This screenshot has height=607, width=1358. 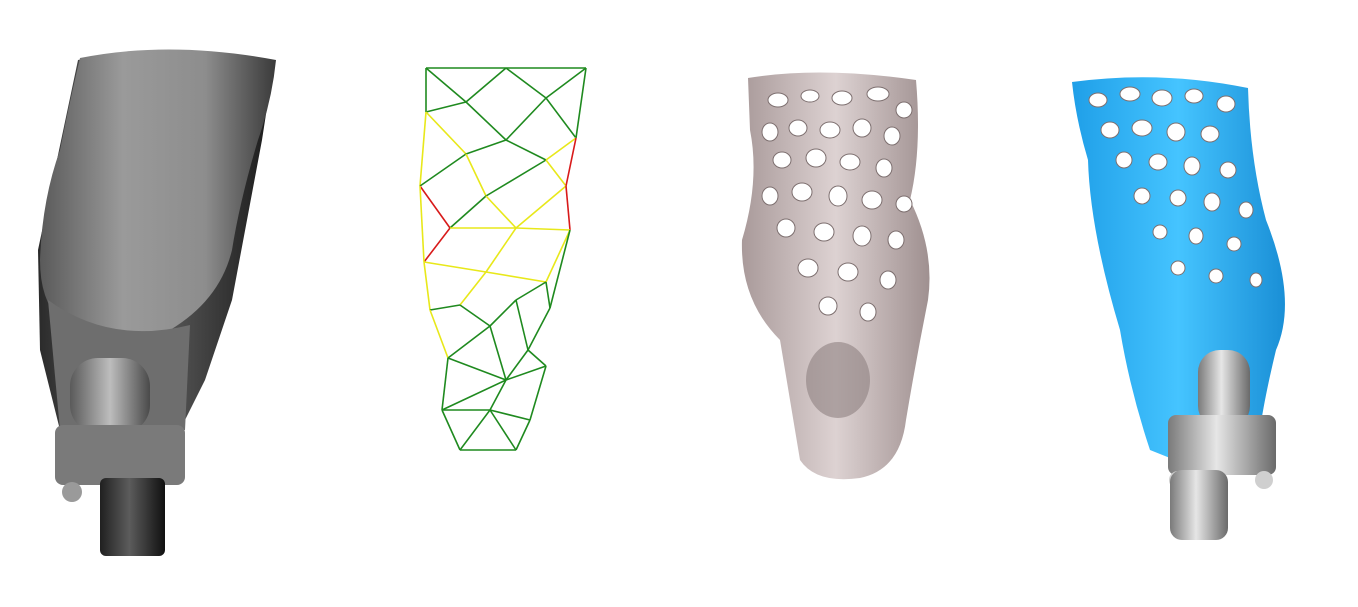 What do you see at coordinates (1264, 480) in the screenshot?
I see `blue-clamp-bolt-right` at bounding box center [1264, 480].